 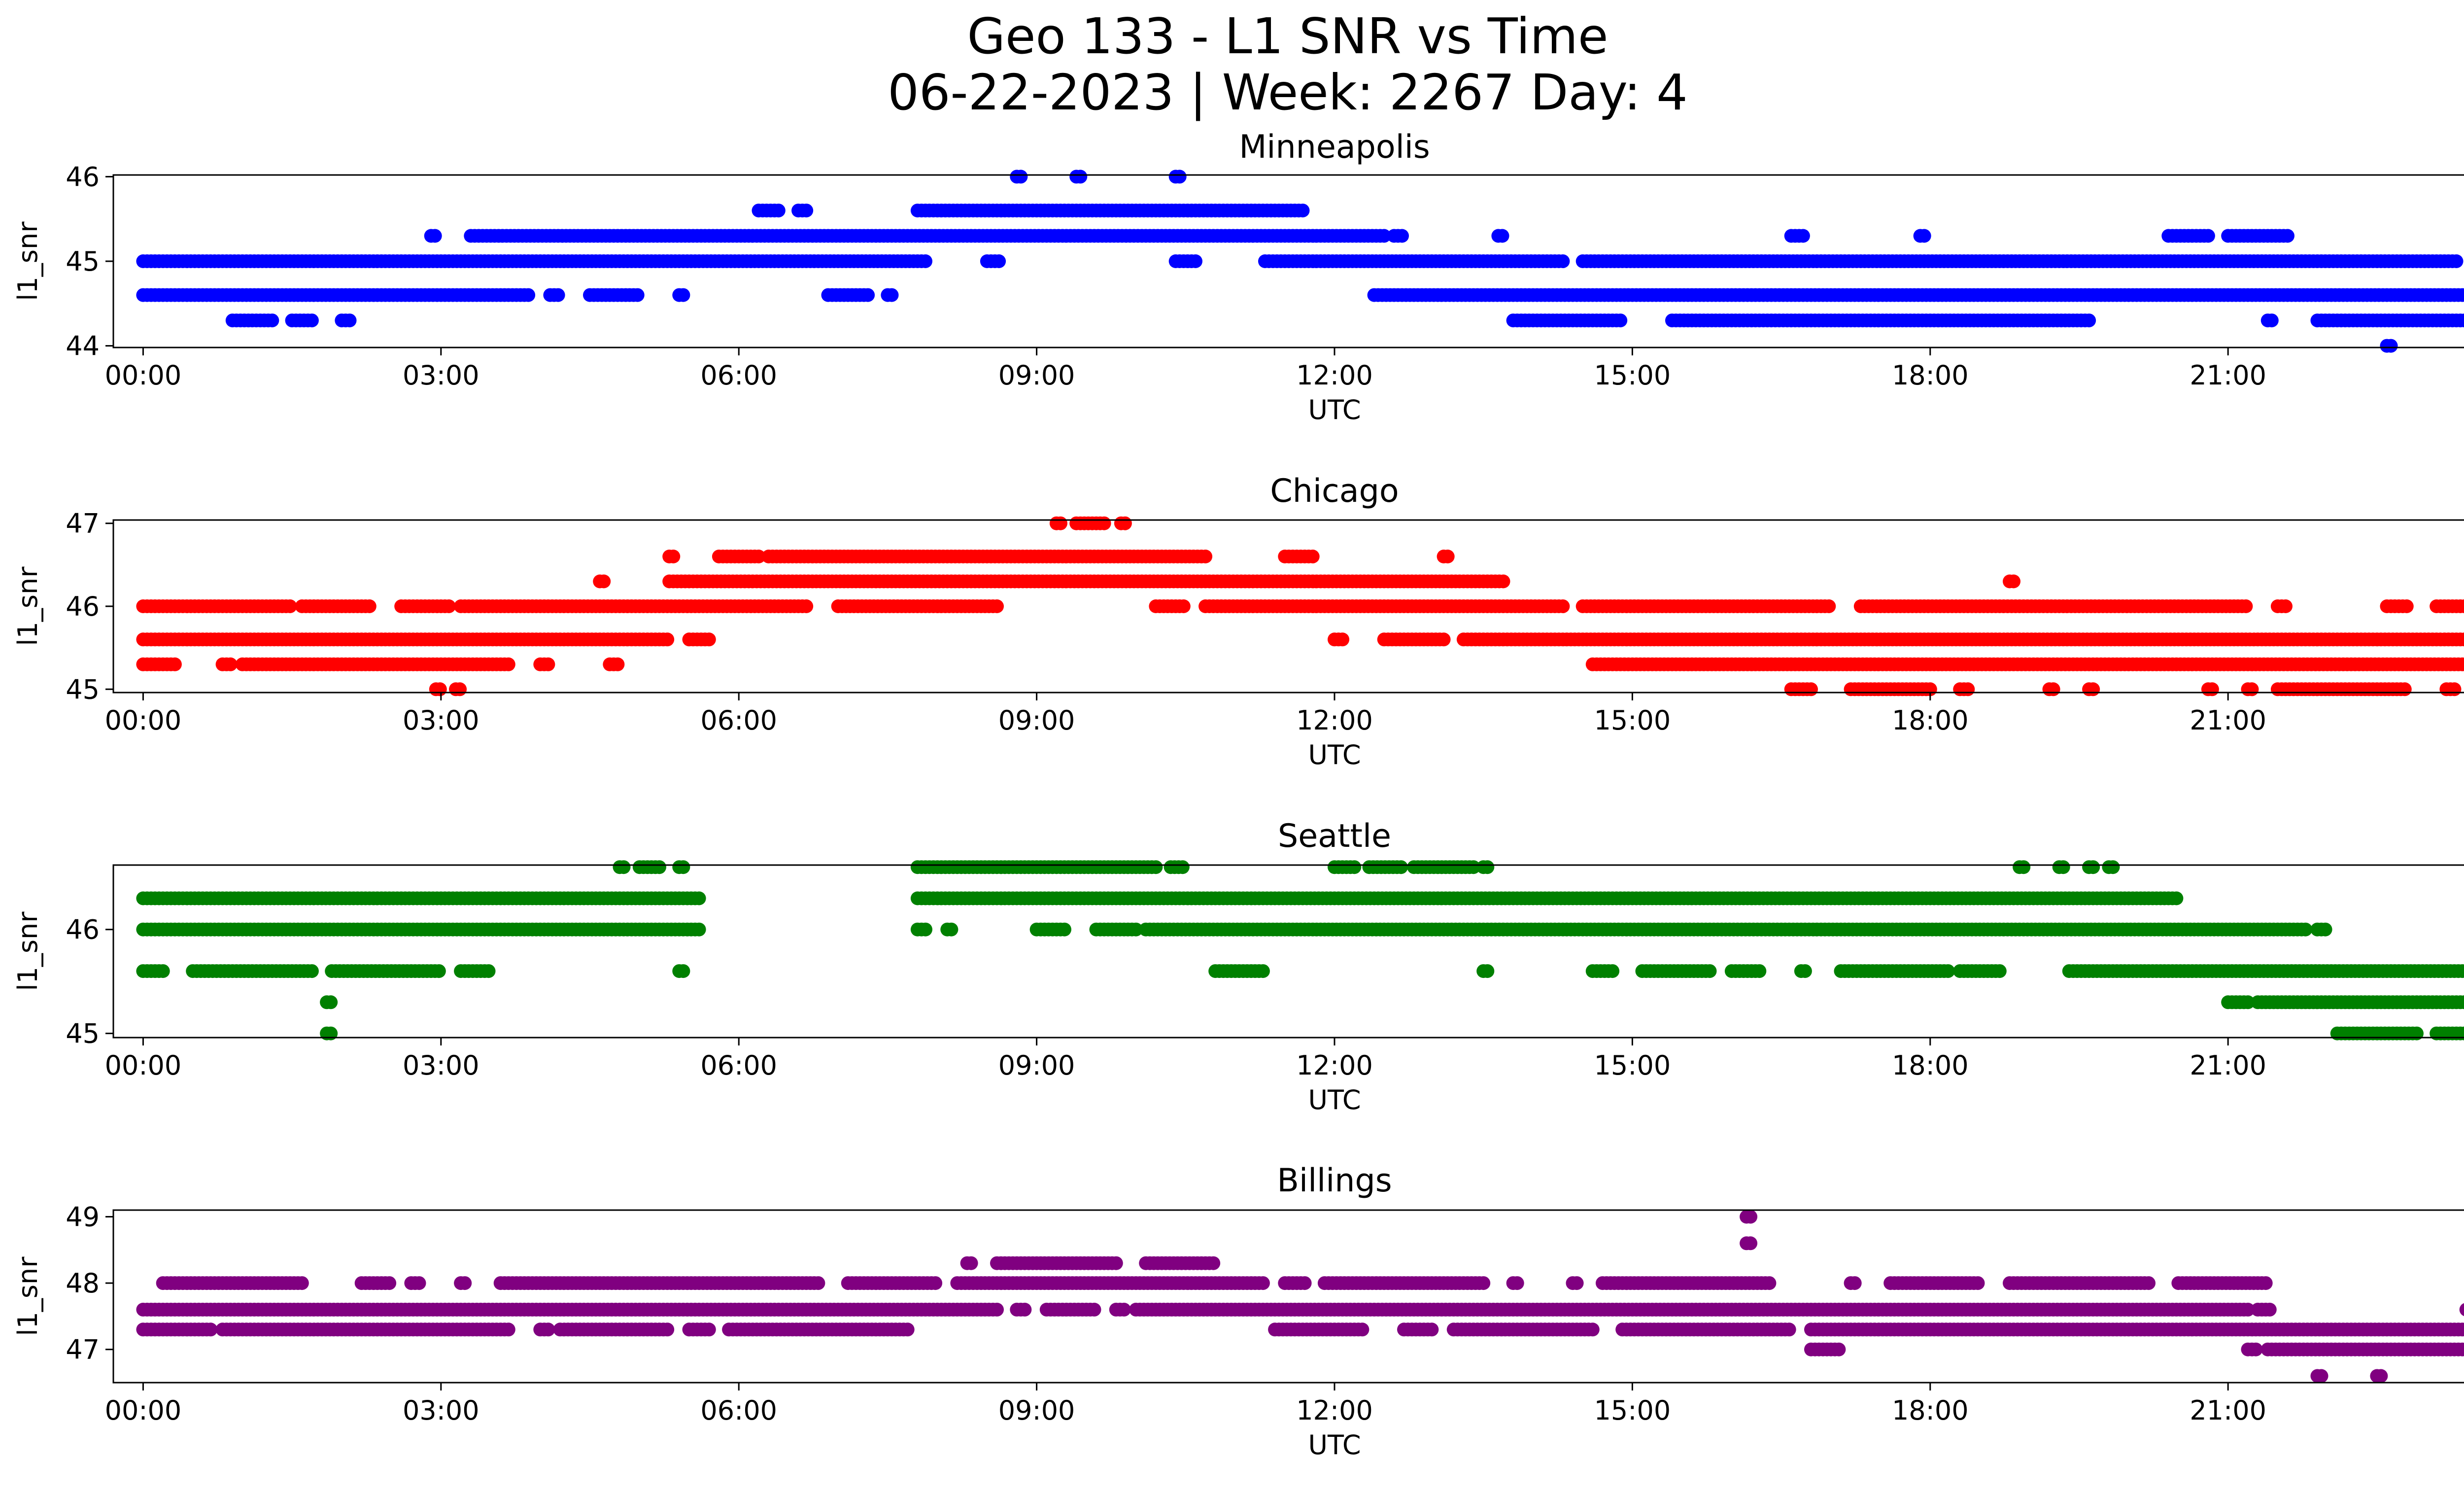 What do you see at coordinates (1287, 36) in the screenshot?
I see `figure-title-line1: Geo 133 - L1 SNR vs Time` at bounding box center [1287, 36].